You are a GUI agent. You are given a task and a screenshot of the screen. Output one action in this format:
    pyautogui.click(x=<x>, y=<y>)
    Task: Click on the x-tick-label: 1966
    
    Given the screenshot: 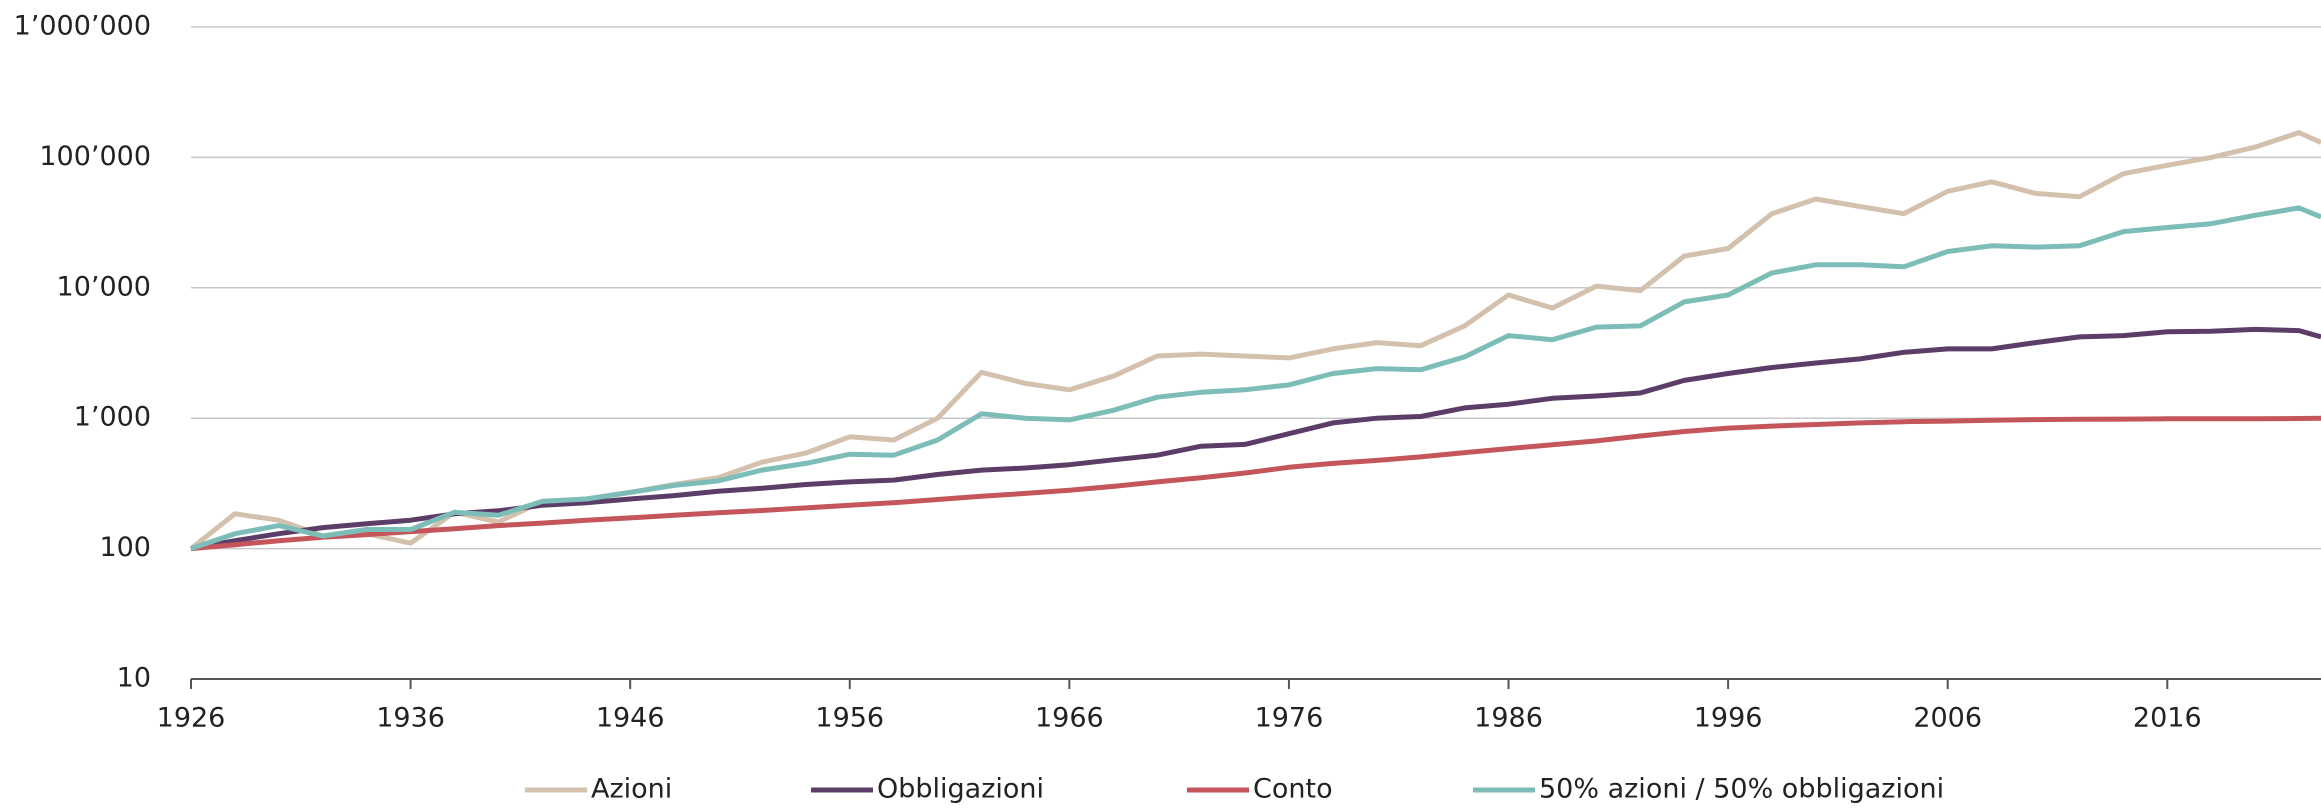 What is the action you would take?
    pyautogui.click(x=1069, y=718)
    